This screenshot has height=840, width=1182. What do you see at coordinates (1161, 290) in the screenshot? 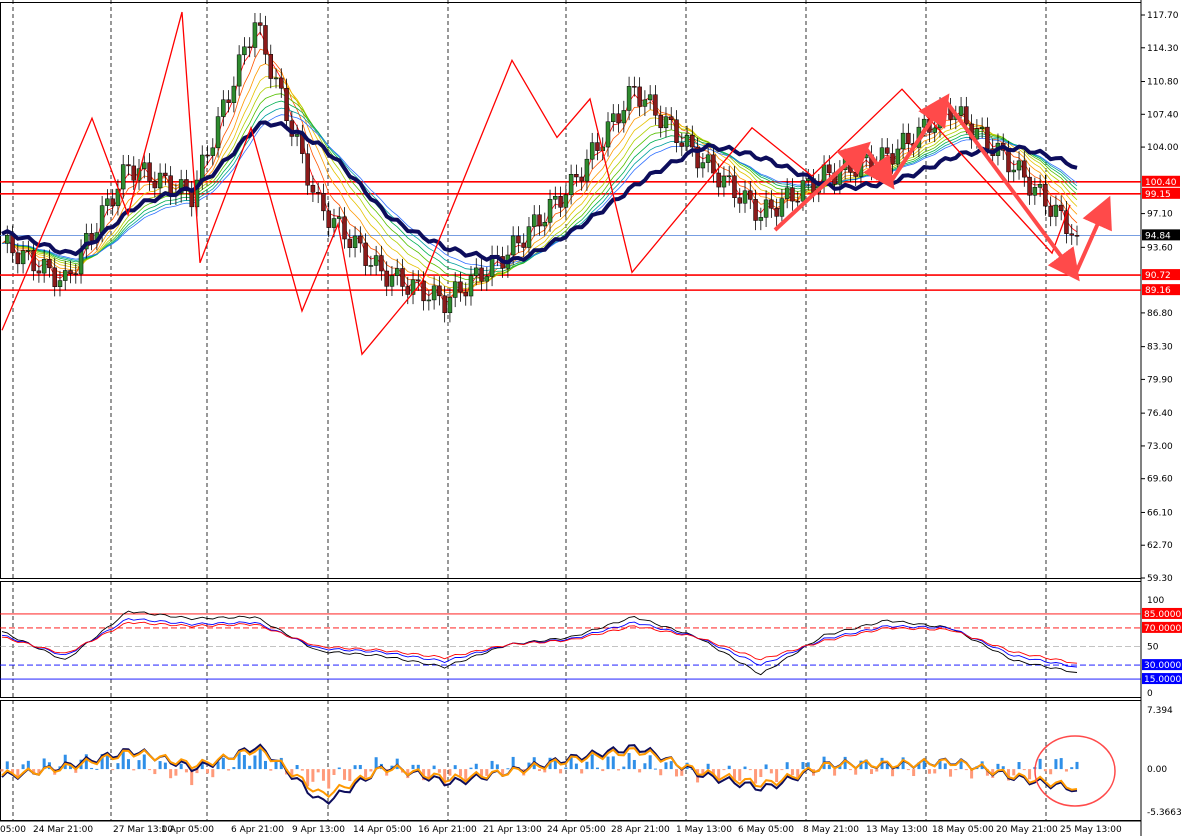
I see `price-level-badge` at bounding box center [1161, 290].